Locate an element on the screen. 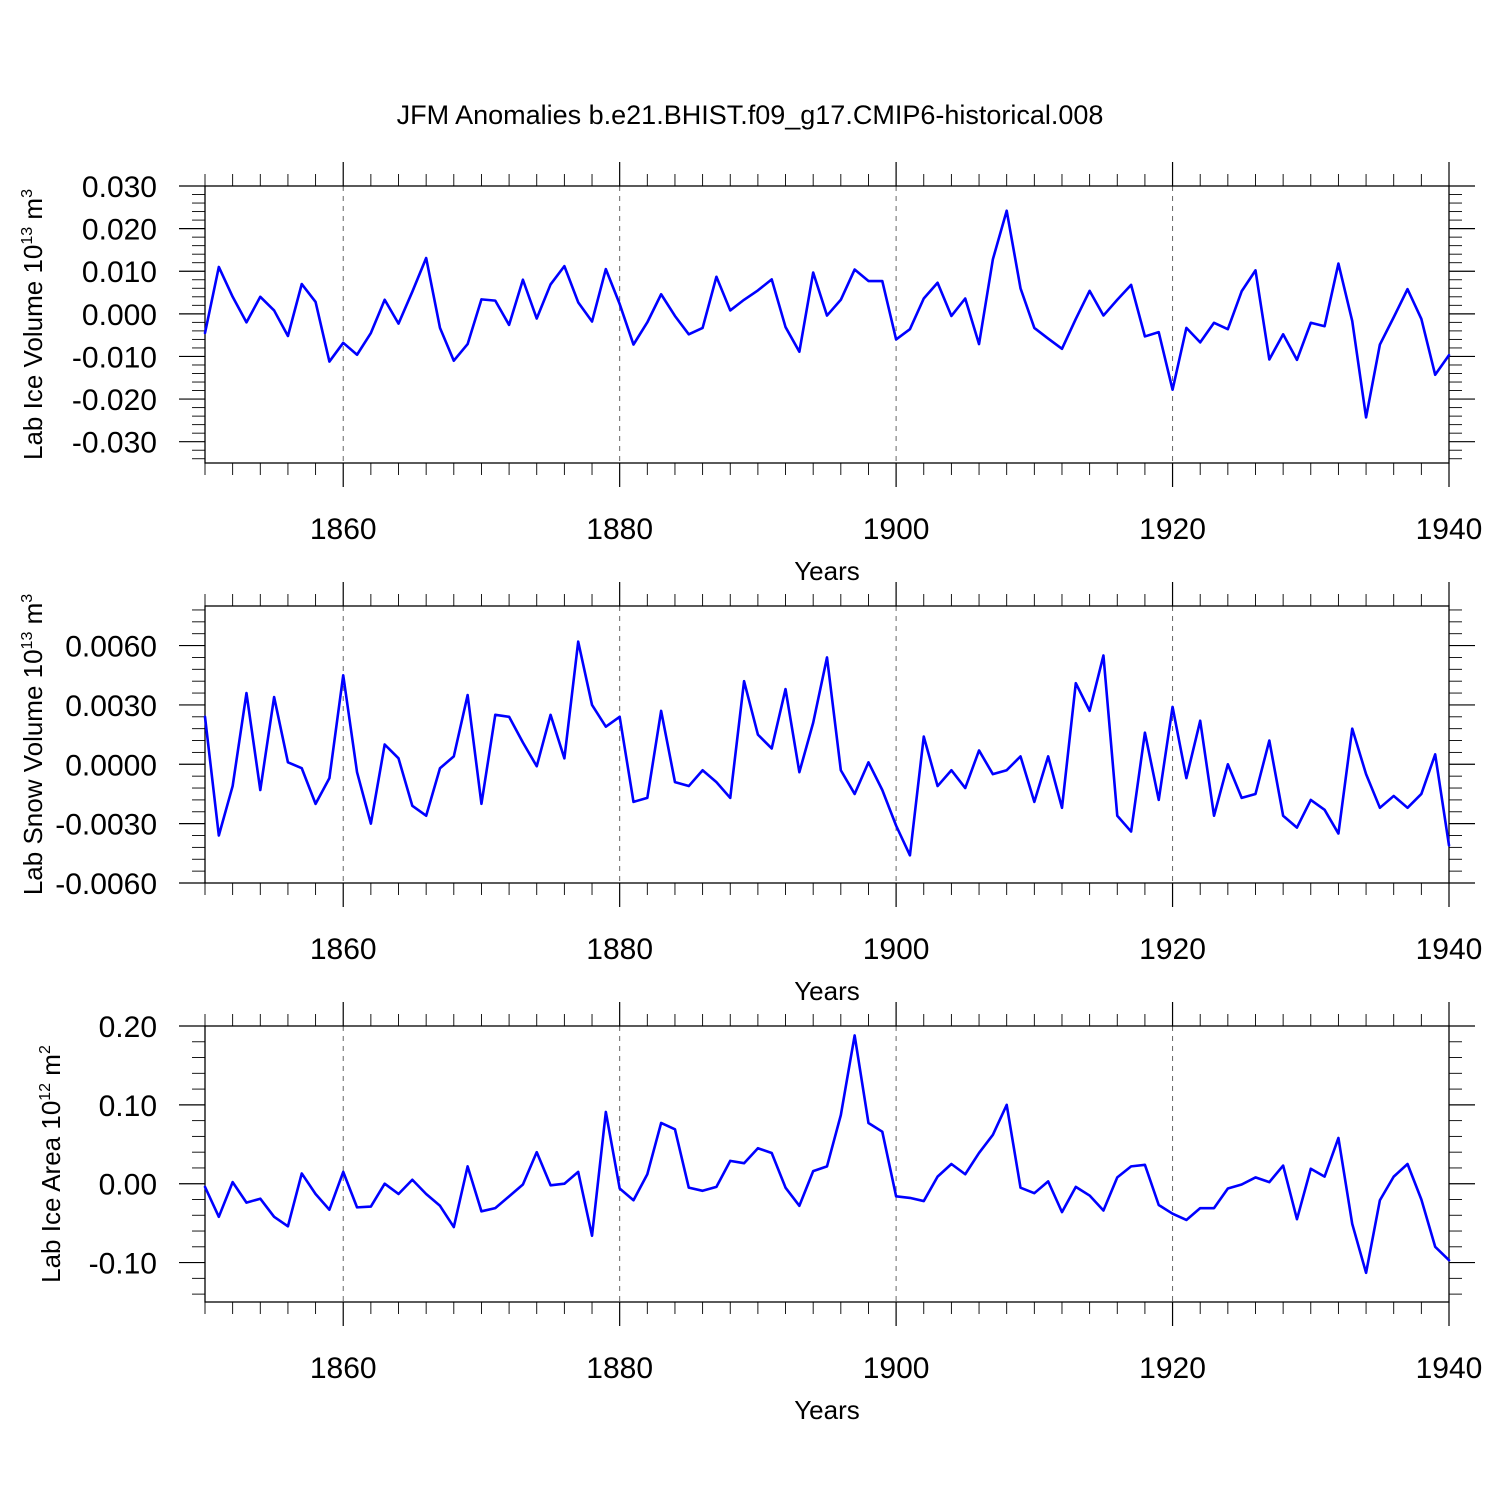 Image resolution: width=1500 pixels, height=1500 pixels. y-tick-label: -0.10 is located at coordinates (123, 1264).